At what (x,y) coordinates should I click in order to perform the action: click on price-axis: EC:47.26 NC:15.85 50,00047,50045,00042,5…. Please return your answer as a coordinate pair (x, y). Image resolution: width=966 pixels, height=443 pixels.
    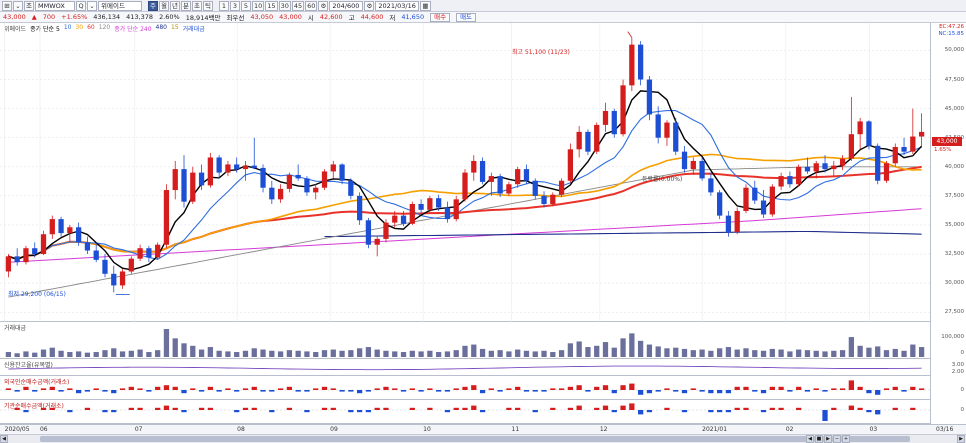
    Looking at the image, I should click on (948, 172).